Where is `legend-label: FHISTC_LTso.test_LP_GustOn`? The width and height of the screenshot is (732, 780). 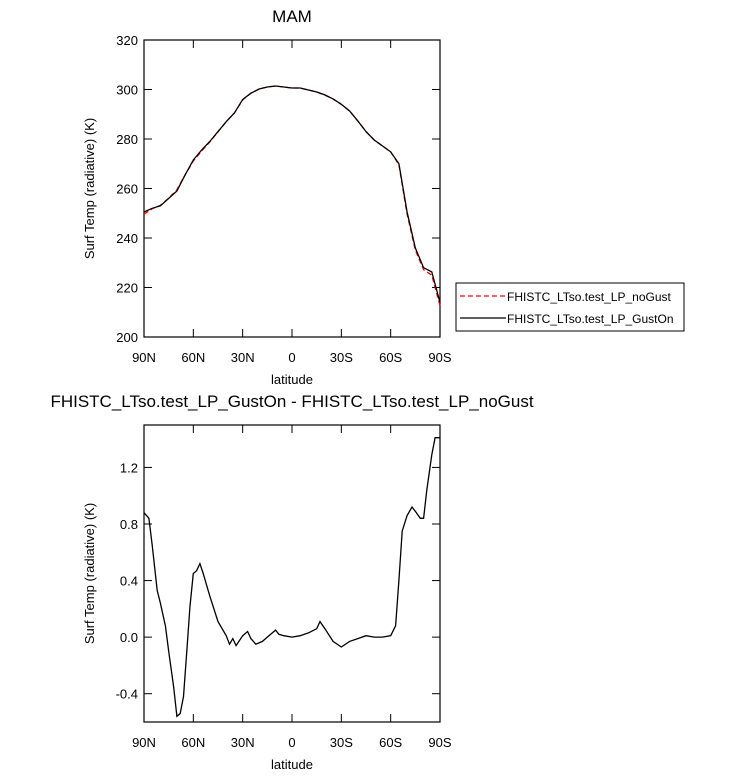
legend-label: FHISTC_LTso.test_LP_GustOn is located at coordinates (590, 319).